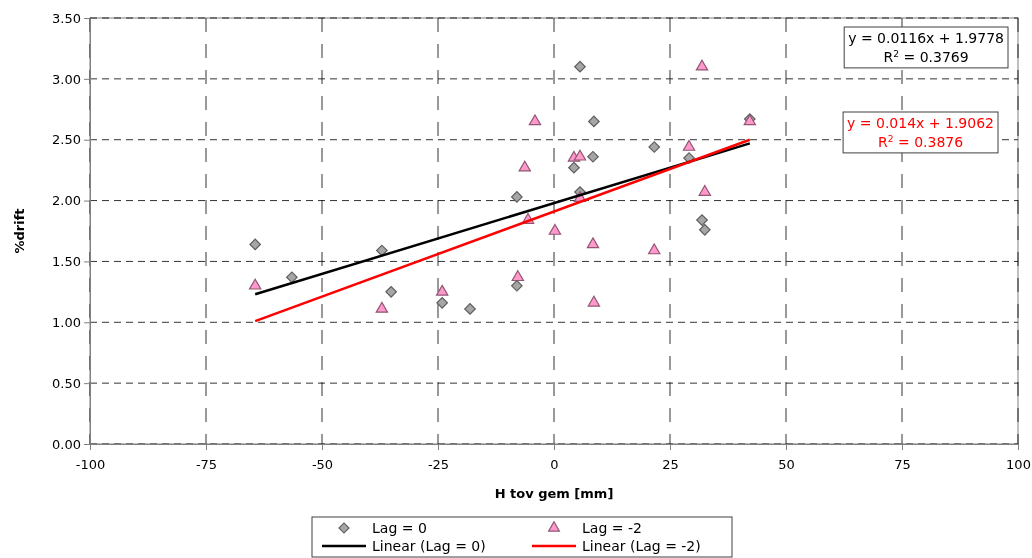 The width and height of the screenshot is (1032, 558). What do you see at coordinates (429, 546) in the screenshot?
I see `legend-label: Linear (Lag = 0)` at bounding box center [429, 546].